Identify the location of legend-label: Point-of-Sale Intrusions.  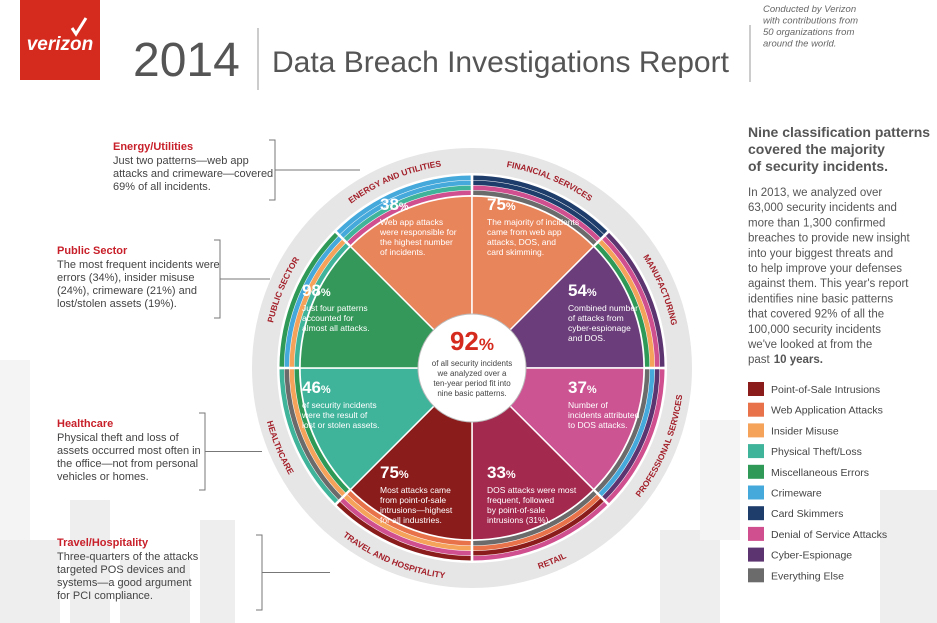
(825, 390).